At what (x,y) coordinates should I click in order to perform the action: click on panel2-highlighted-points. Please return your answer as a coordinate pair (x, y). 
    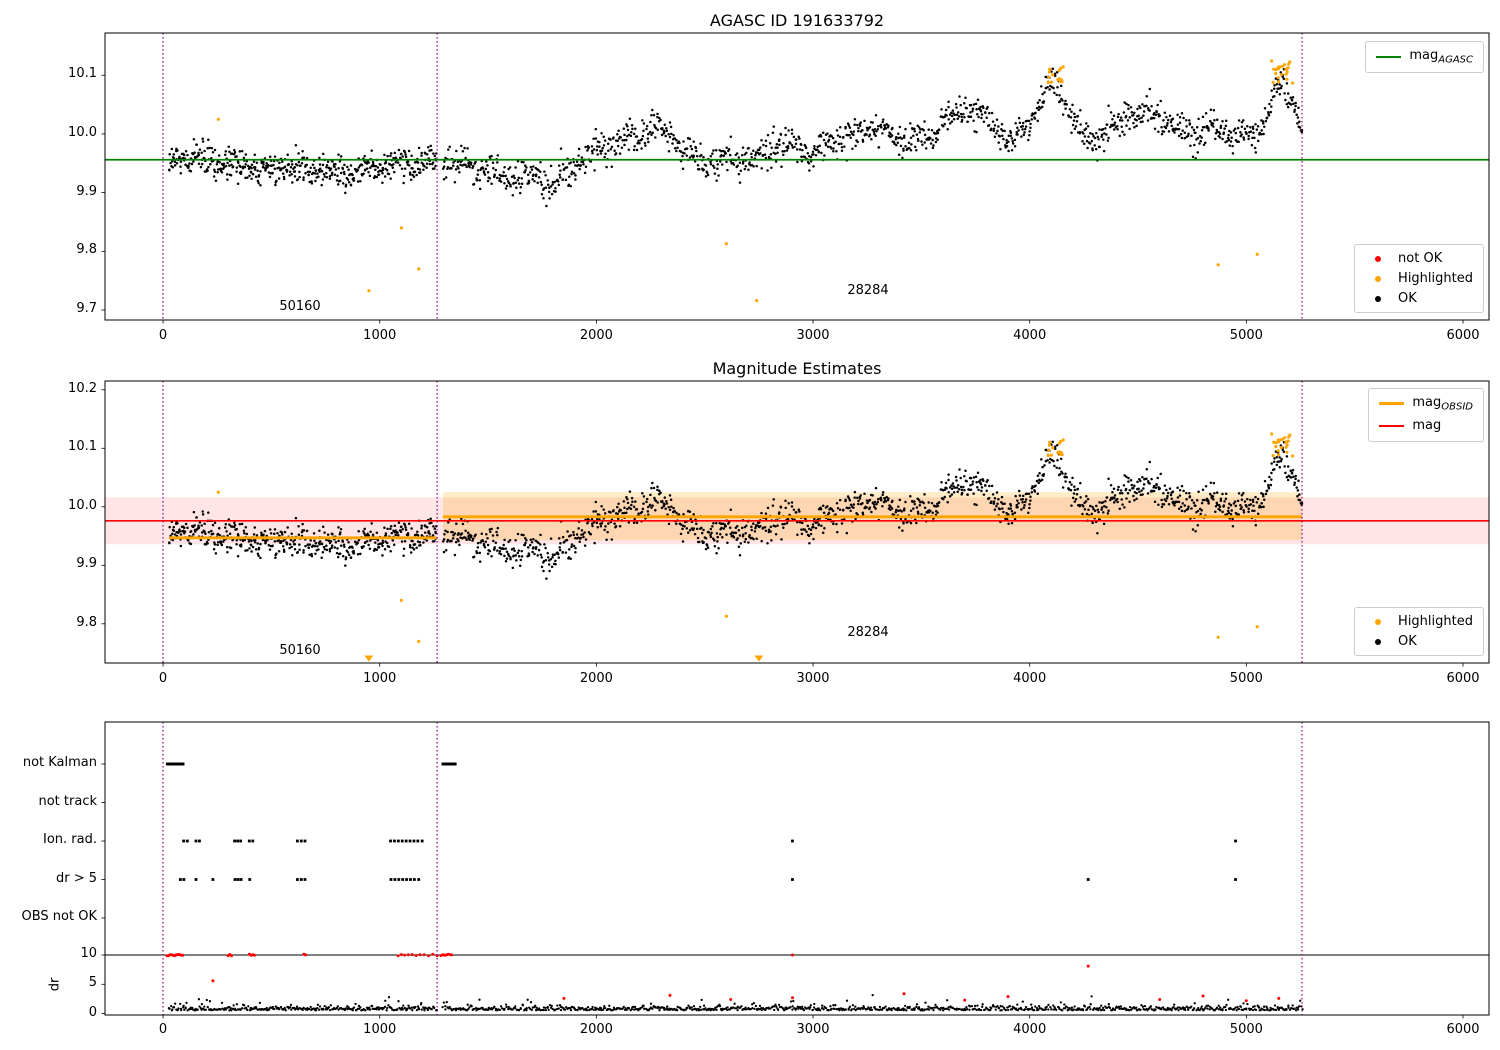
    Looking at the image, I should click on (755, 538).